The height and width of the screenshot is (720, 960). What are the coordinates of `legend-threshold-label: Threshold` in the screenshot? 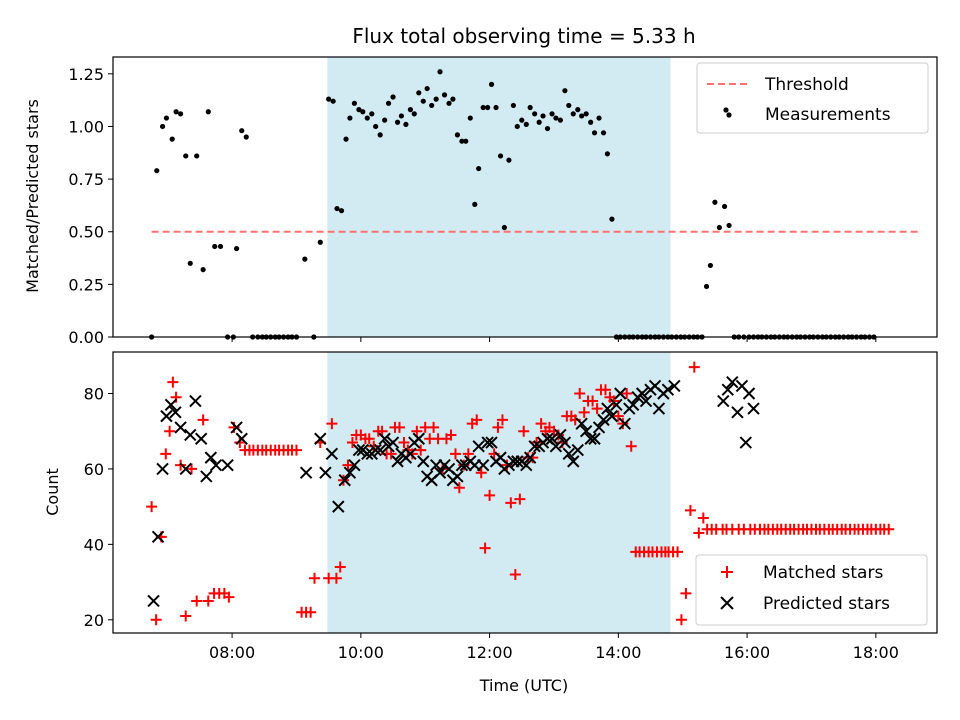 It's located at (806, 85).